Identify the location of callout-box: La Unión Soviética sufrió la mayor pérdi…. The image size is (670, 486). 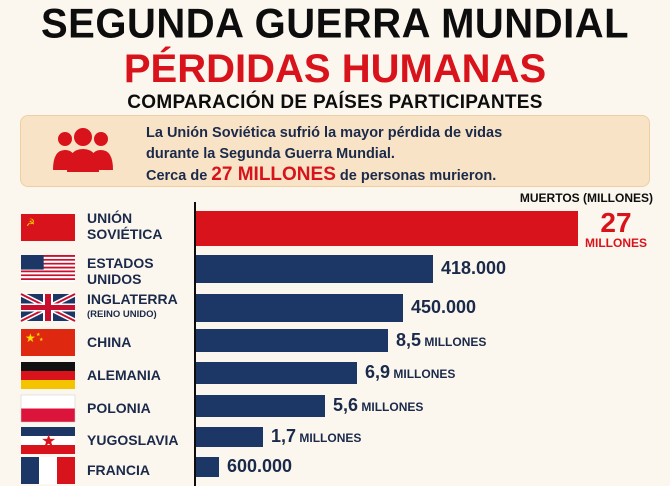
(335, 151).